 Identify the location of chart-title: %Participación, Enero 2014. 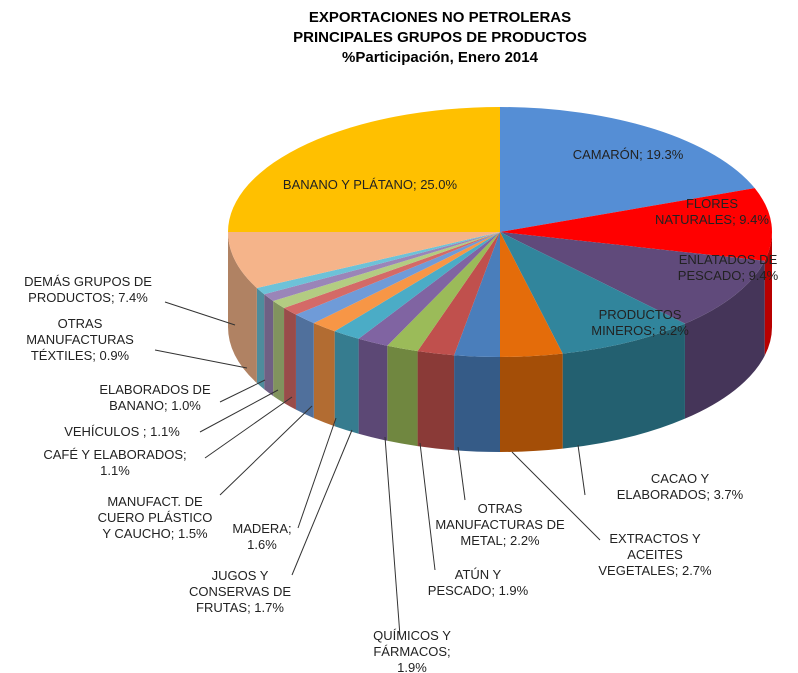
(440, 57).